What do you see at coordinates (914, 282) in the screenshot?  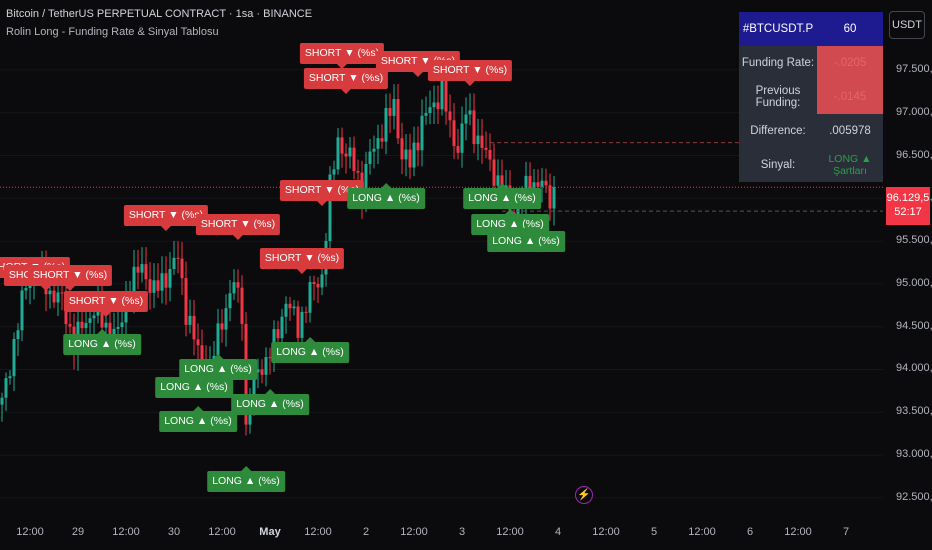 I see `price-tick: 95.000,0` at bounding box center [914, 282].